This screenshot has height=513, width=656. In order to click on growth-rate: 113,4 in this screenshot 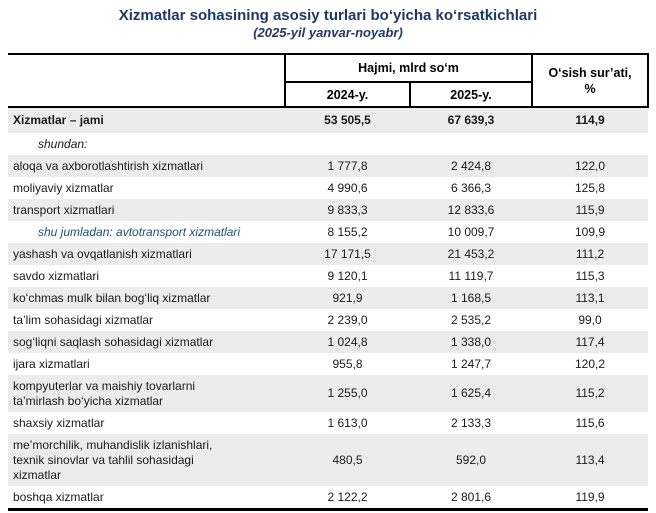, I will do `click(590, 459)`.